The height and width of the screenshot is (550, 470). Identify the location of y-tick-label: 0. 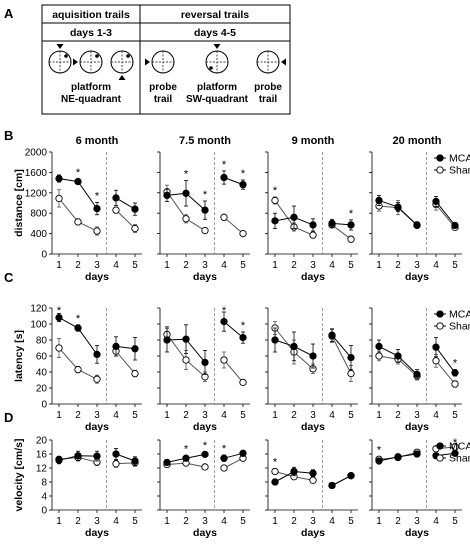
(44, 255).